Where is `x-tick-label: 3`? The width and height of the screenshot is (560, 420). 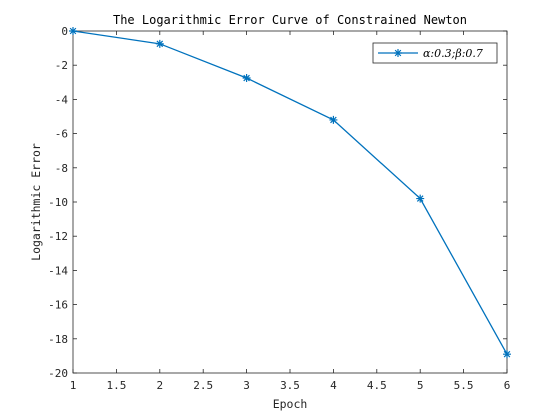
x-tick-label: 3 is located at coordinates (246, 385).